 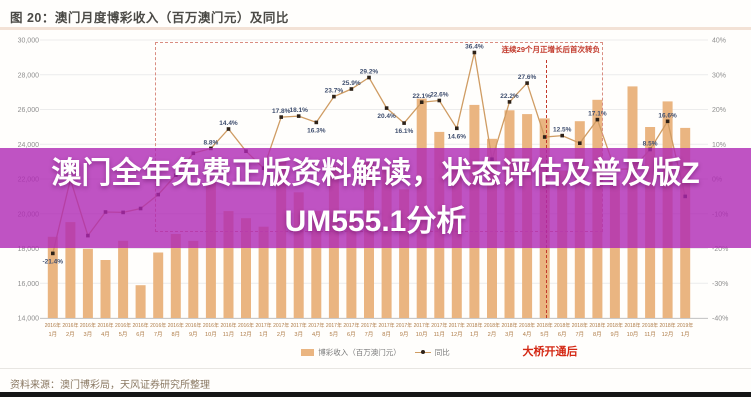 I want to click on svg-text: 16,000, so click(x=29, y=284).